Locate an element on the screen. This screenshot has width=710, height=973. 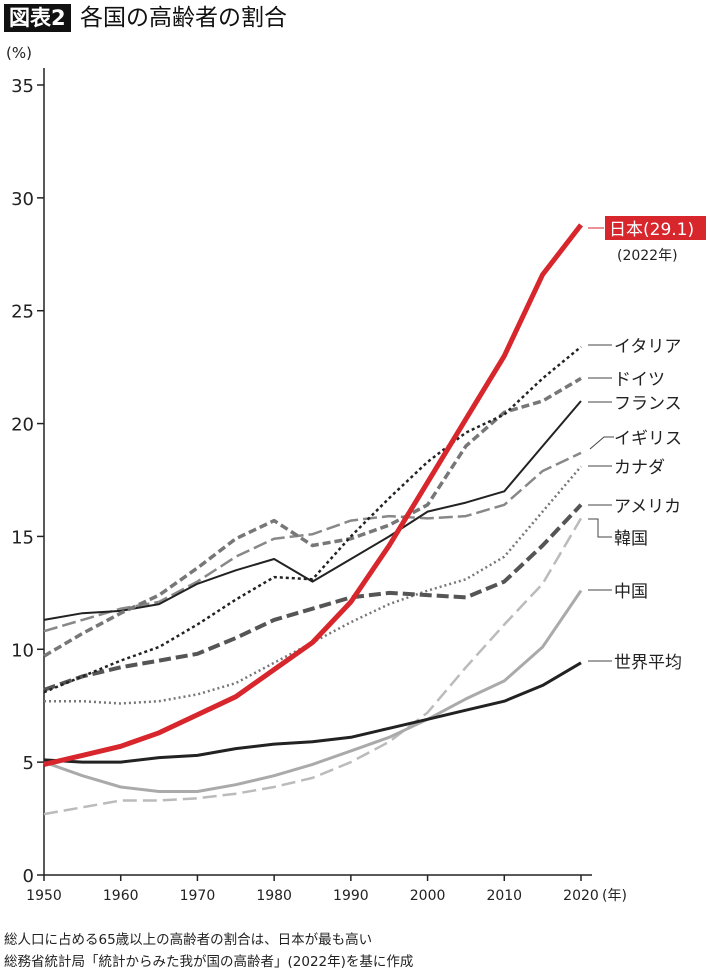
japan-year-note: (2022年) is located at coordinates (647, 256).